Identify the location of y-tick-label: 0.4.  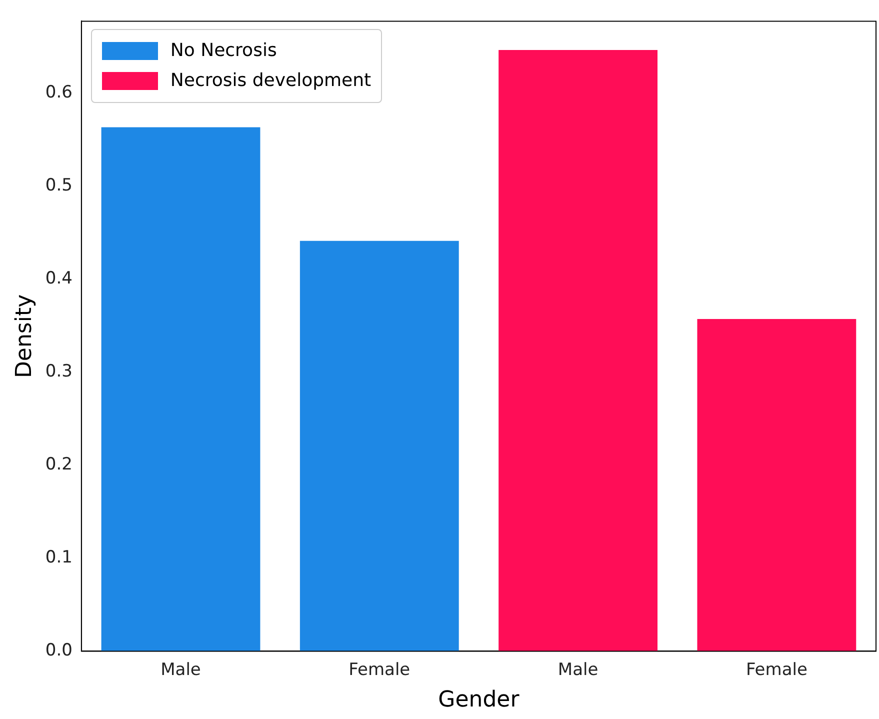
(58, 278).